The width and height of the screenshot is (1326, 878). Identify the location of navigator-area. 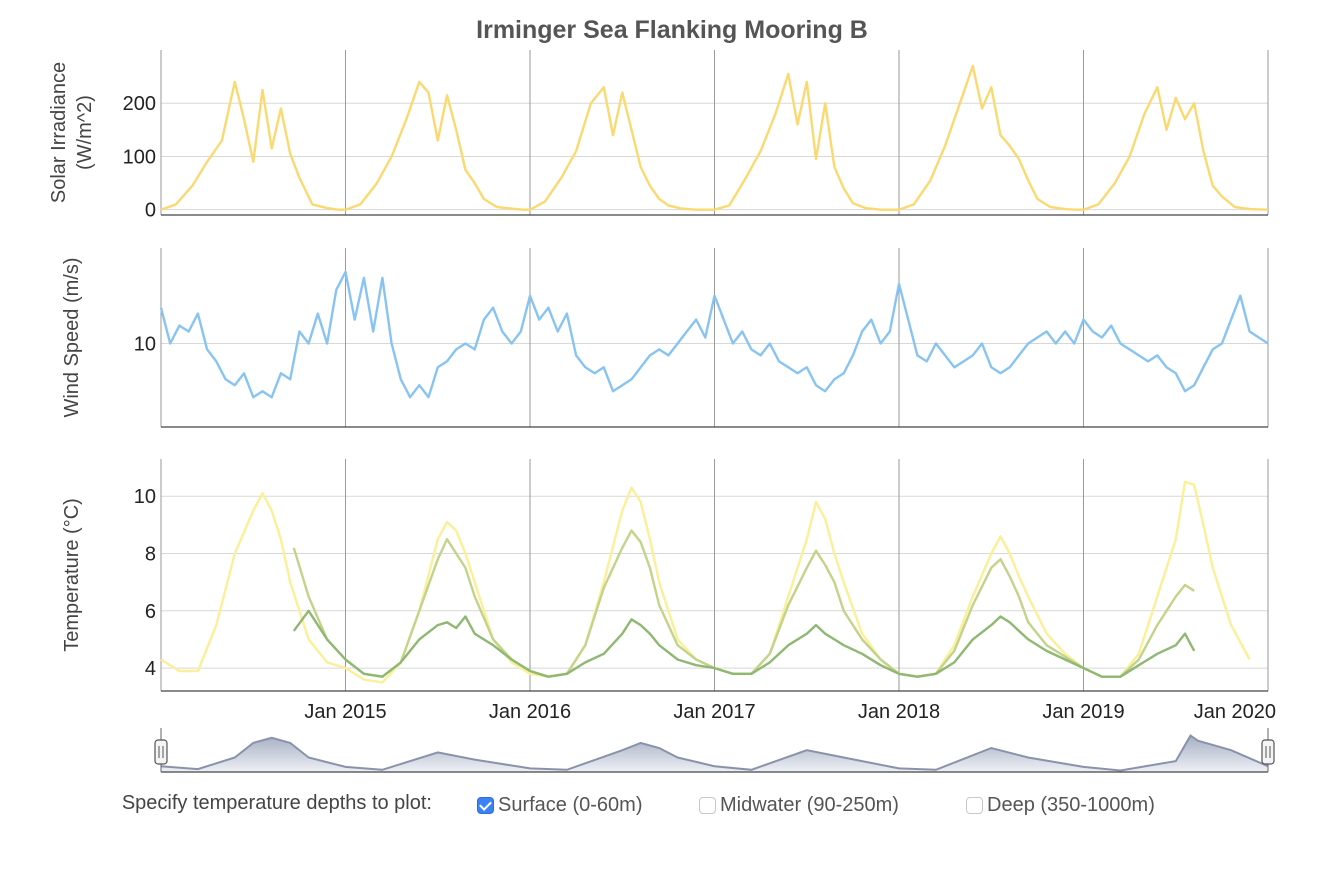
(714, 753).